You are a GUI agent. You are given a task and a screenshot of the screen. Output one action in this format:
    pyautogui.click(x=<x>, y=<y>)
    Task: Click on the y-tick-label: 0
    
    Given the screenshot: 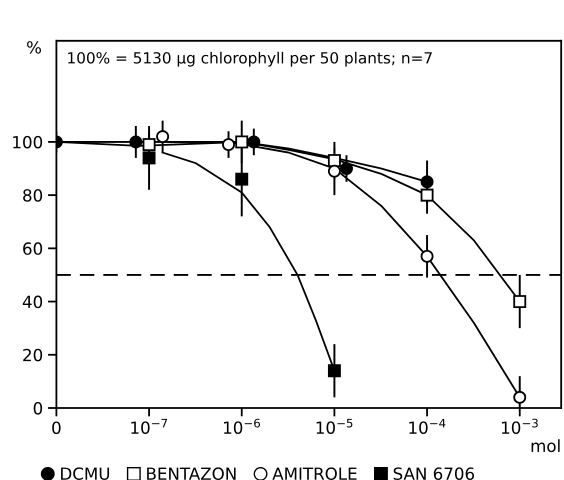 What is the action you would take?
    pyautogui.click(x=38, y=408)
    